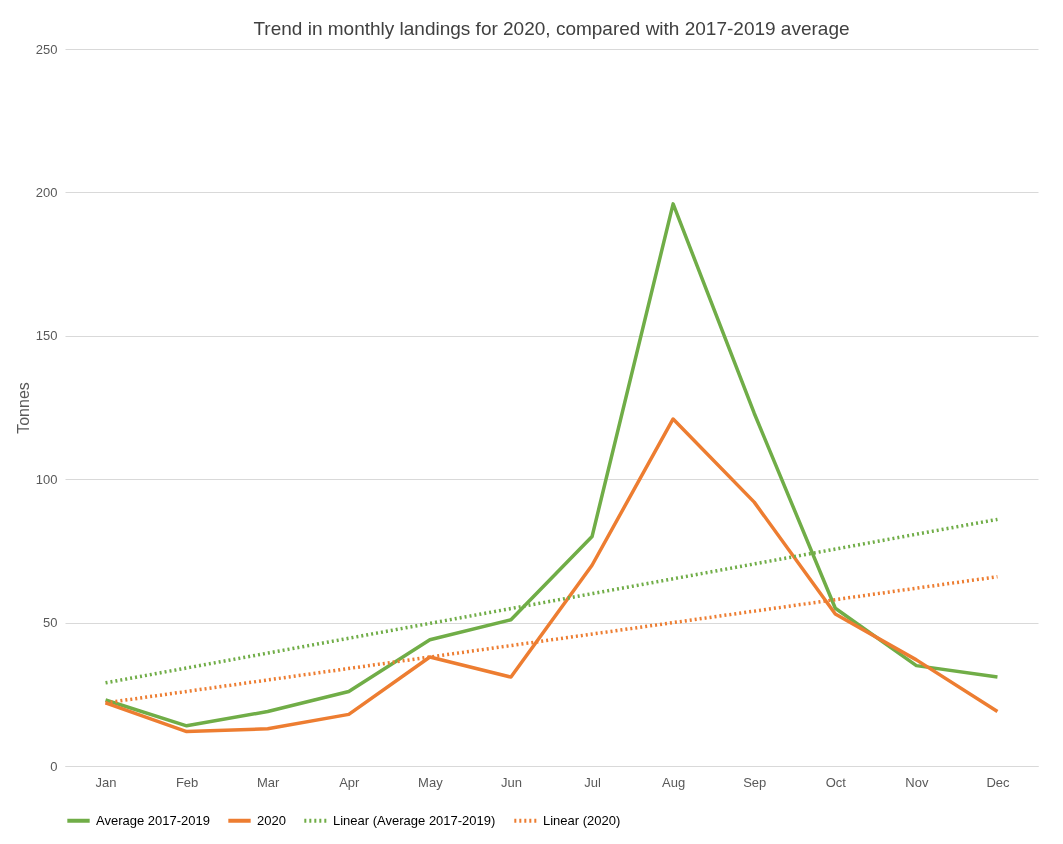 This screenshot has width=1063, height=844. What do you see at coordinates (998, 782) in the screenshot?
I see `x-tick-label: Dec` at bounding box center [998, 782].